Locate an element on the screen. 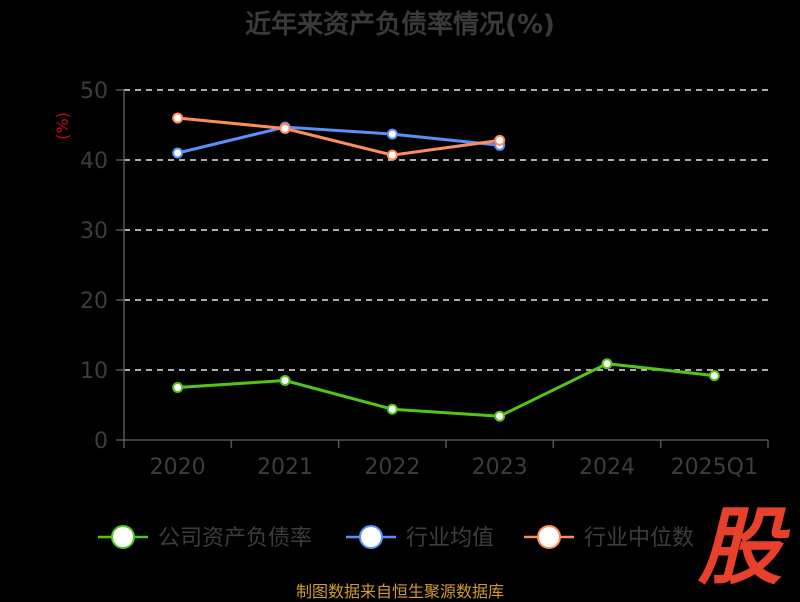  y-tick-label: 0 is located at coordinates (101, 441).